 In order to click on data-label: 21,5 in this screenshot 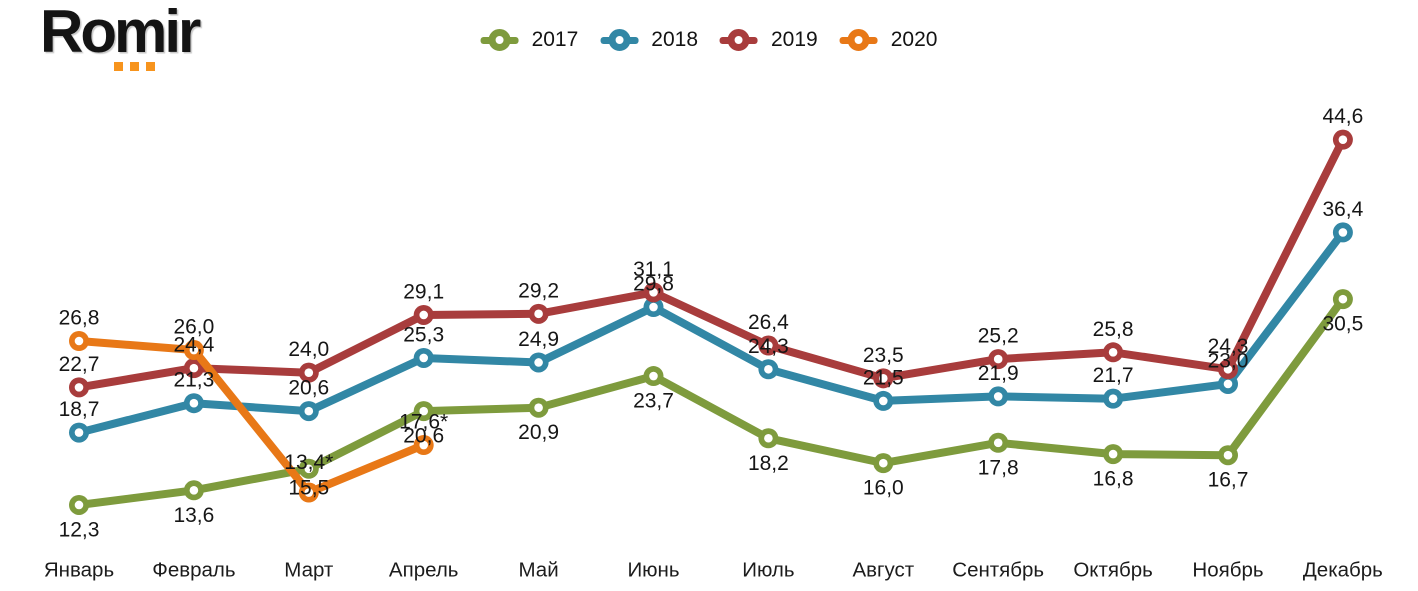, I will do `click(883, 377)`.